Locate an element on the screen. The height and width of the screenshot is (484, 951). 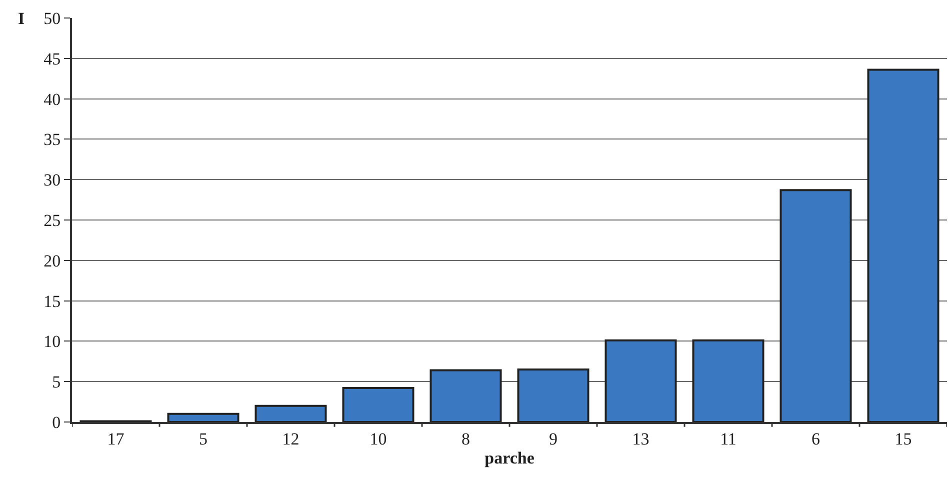
x-axis-title: parche is located at coordinates (509, 458).